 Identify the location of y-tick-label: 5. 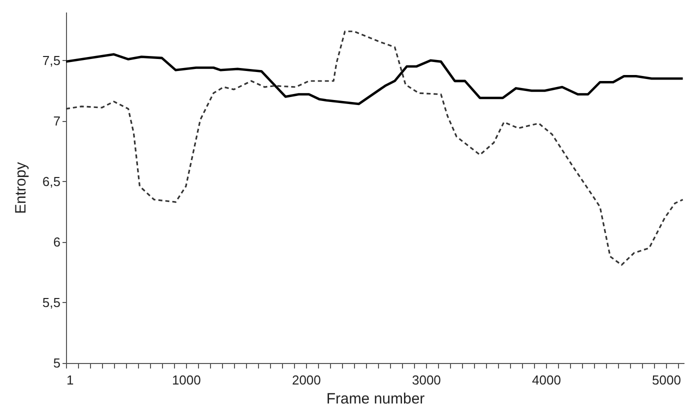
(56, 363).